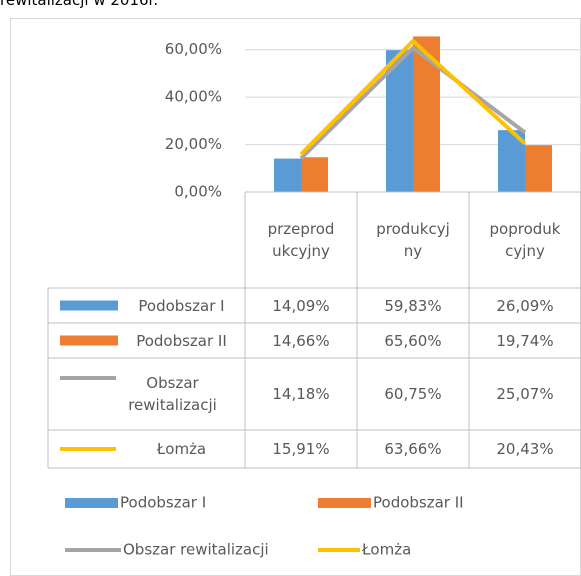 The image size is (581, 576). What do you see at coordinates (525, 449) in the screenshot?
I see `table-value: 20,43%` at bounding box center [525, 449].